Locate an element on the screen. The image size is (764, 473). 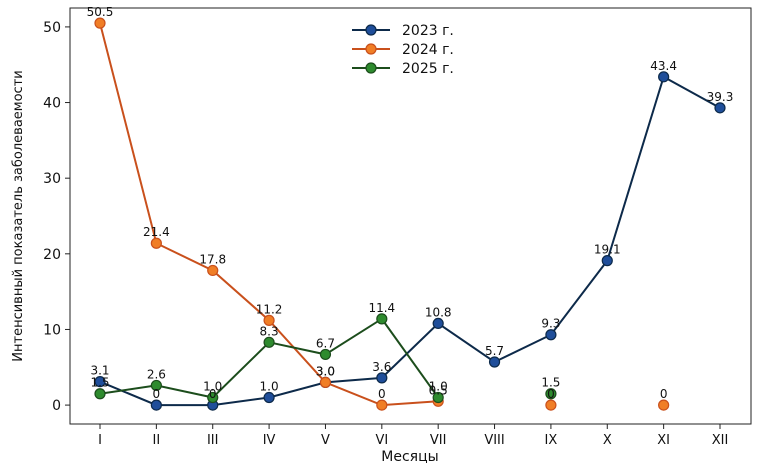
data-label: 21.4 is located at coordinates (156, 232).